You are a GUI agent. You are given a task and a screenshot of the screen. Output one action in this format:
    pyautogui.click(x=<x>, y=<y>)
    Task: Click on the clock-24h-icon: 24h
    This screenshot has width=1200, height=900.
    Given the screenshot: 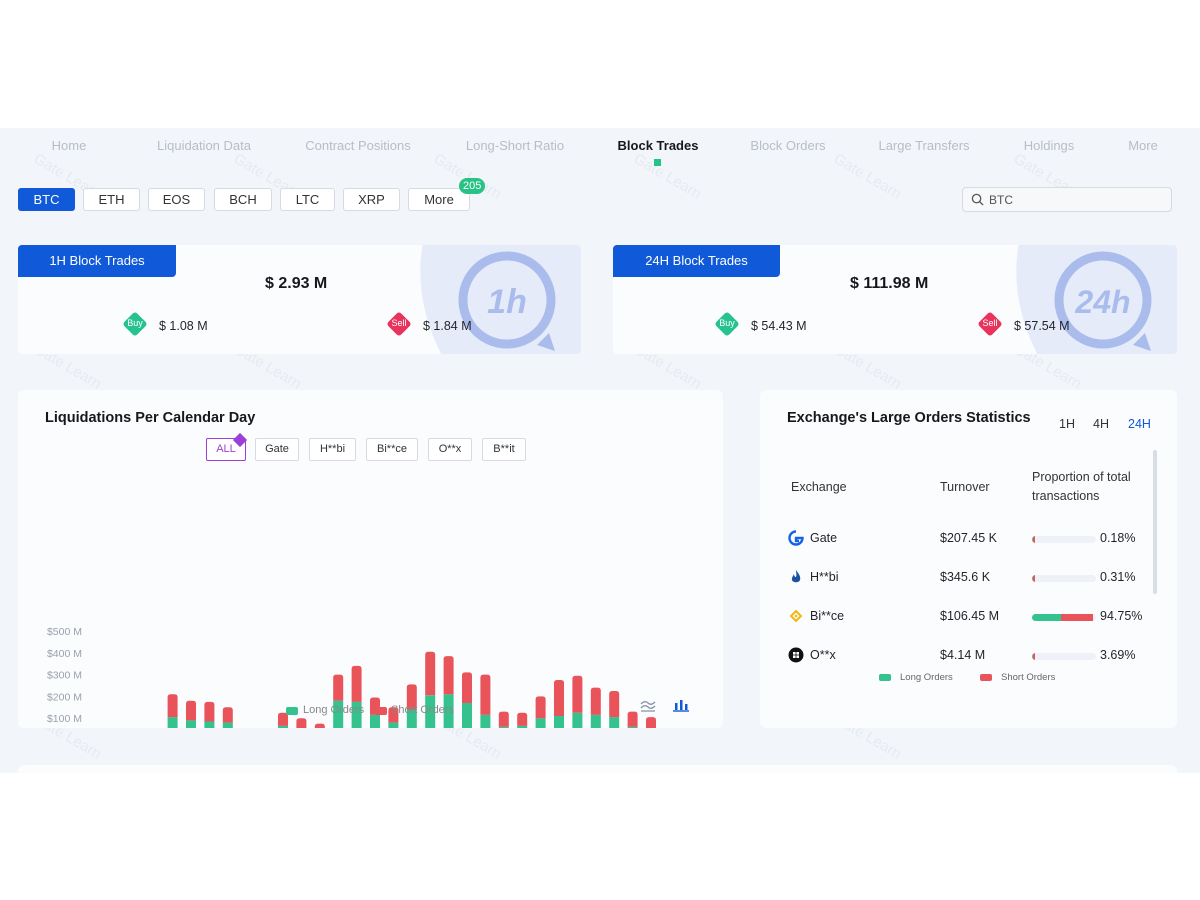 What is the action you would take?
    pyautogui.click(x=1096, y=299)
    